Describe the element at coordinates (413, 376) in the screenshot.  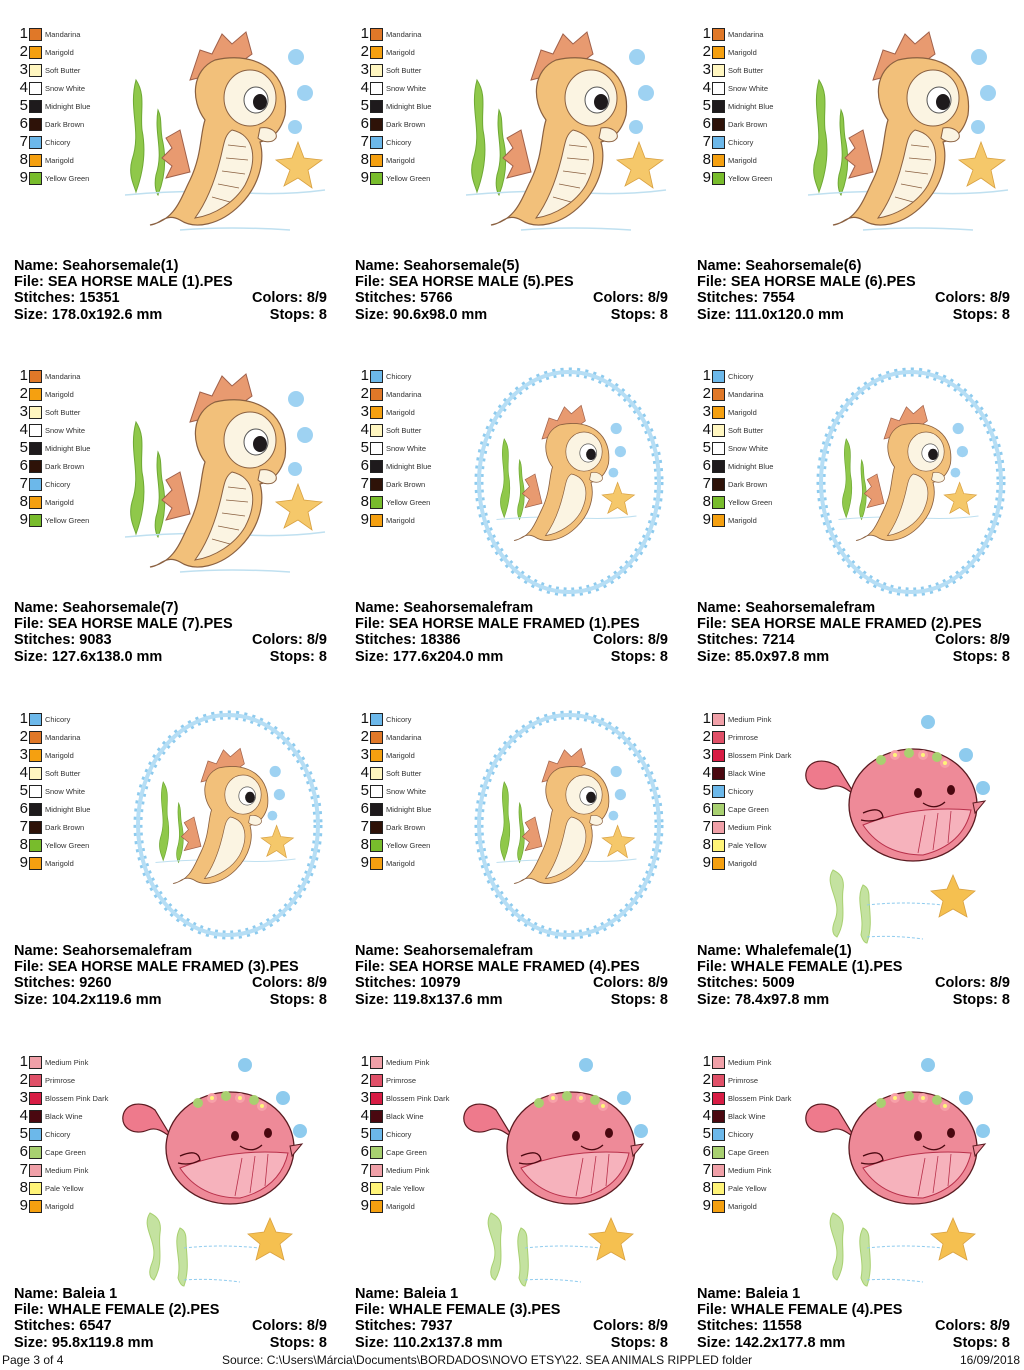
I see `legend-row: 1 Chicory` at that location.